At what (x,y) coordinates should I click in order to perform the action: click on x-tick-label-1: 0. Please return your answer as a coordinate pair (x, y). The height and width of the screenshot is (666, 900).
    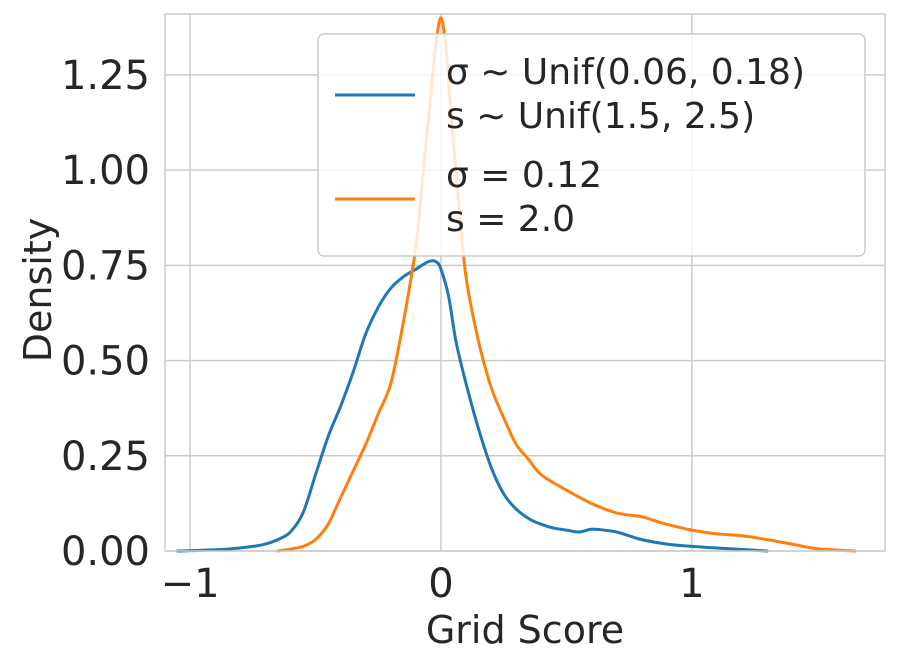
    Looking at the image, I should click on (440, 584).